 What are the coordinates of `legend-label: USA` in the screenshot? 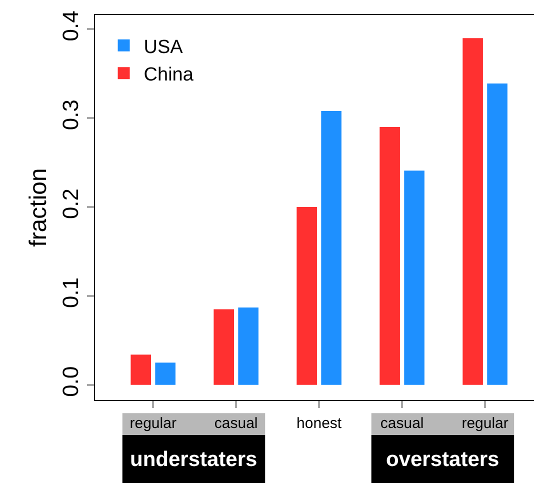 It's located at (164, 47).